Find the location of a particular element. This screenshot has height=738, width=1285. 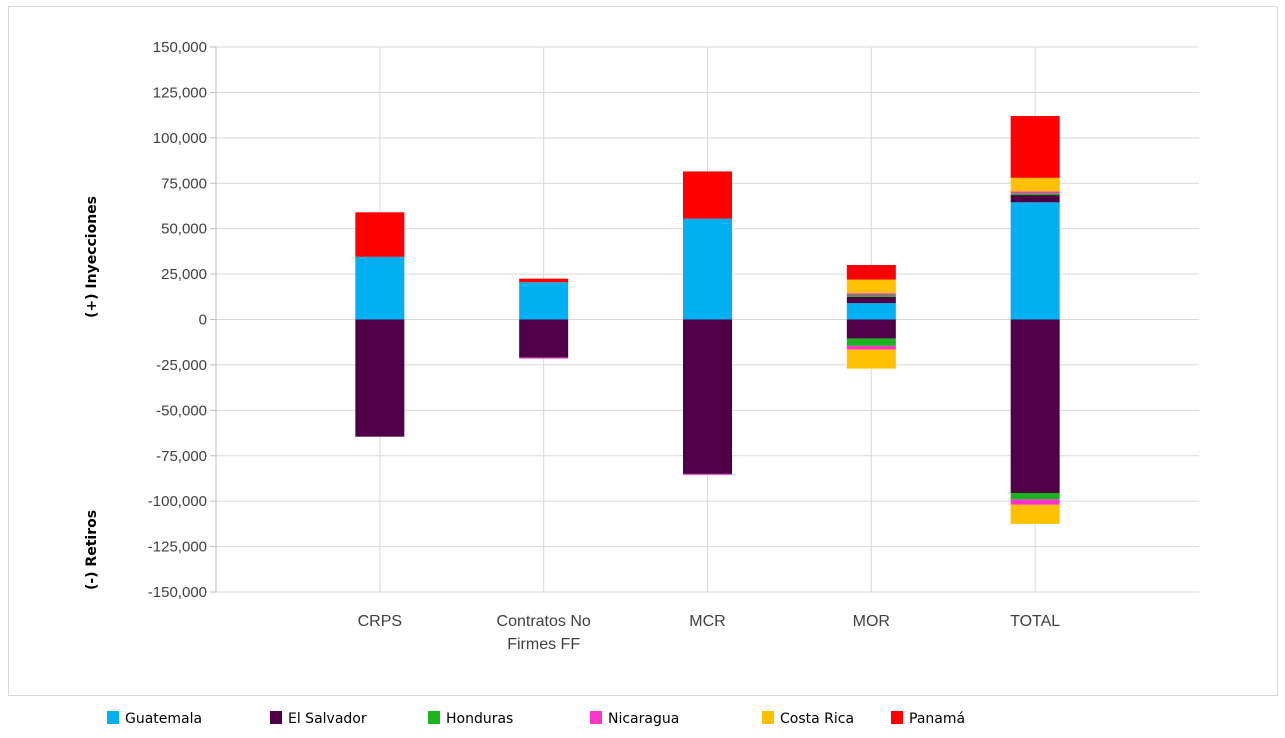

legend-label: Costa Rica is located at coordinates (817, 719).